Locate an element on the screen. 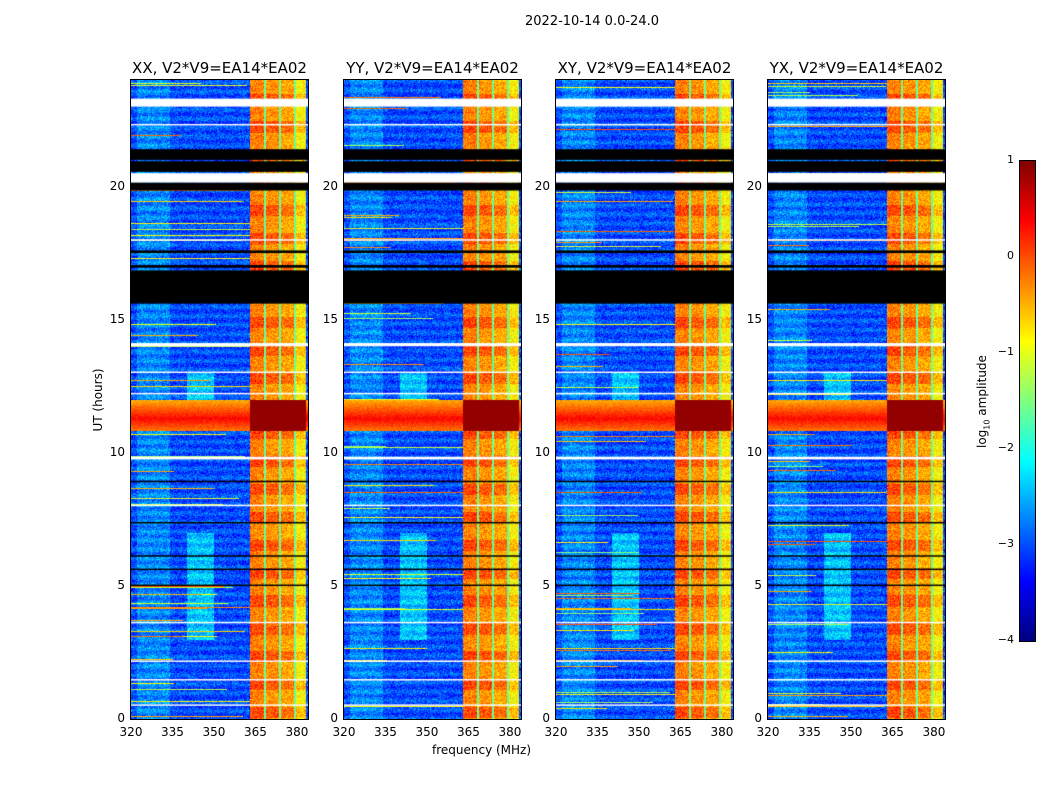 The height and width of the screenshot is (800, 1050). colorbar-tick-label: −1 is located at coordinates (1005, 351).